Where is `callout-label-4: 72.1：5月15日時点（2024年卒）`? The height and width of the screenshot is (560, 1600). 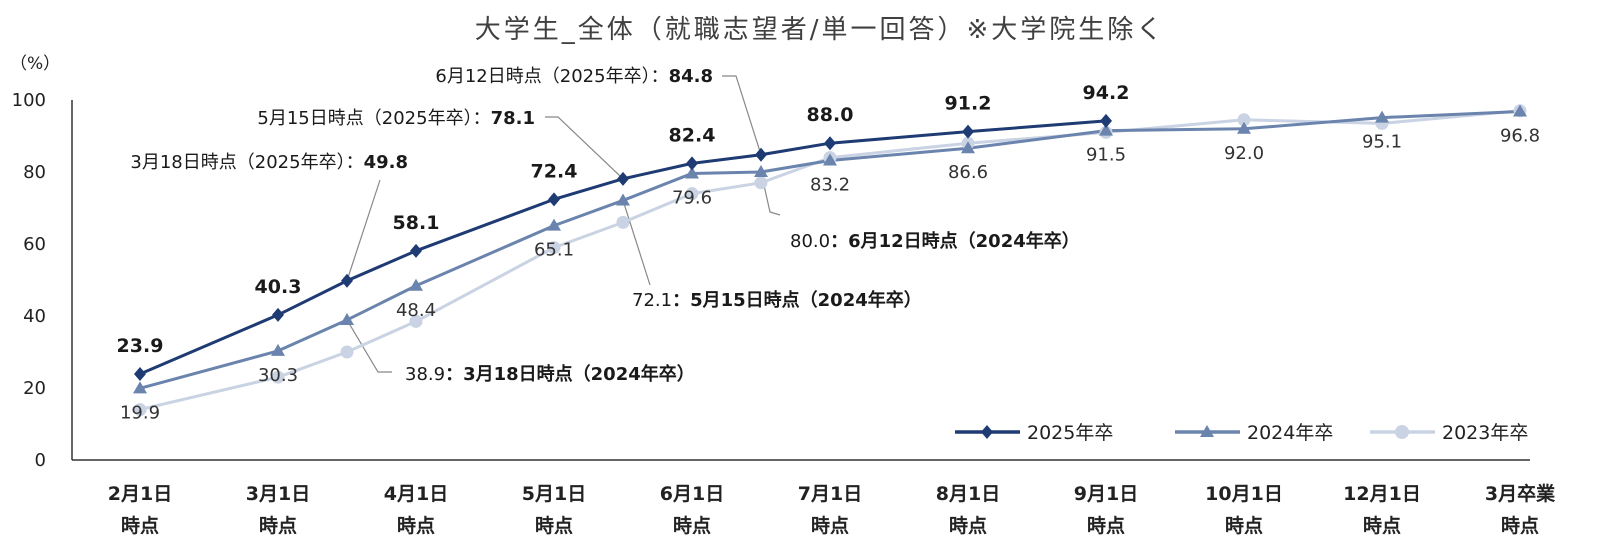
callout-label-4: 72.1：5月15日時点（2024年卒） is located at coordinates (777, 300).